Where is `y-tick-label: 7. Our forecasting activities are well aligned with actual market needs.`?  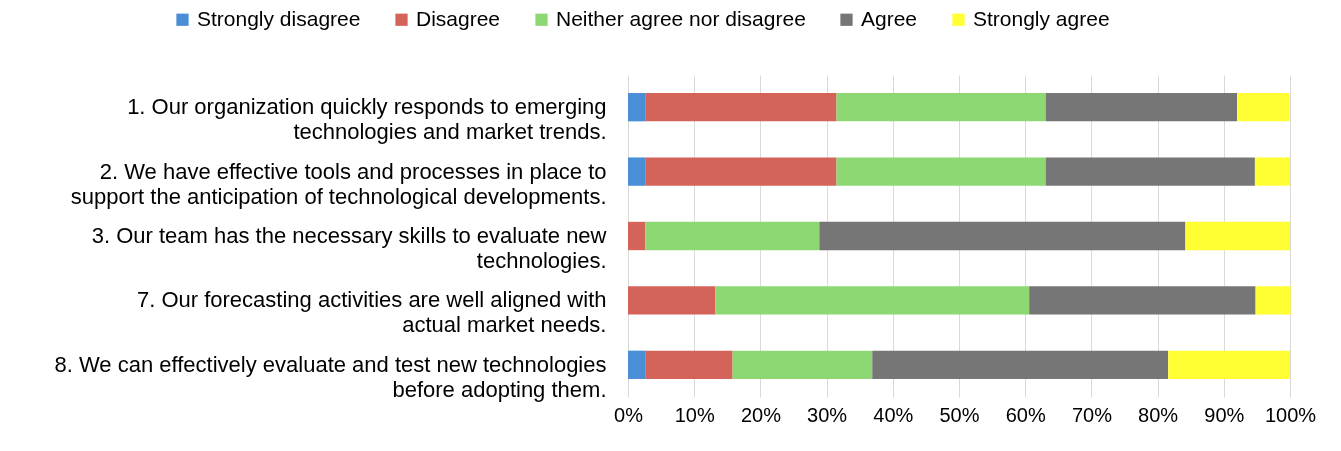
y-tick-label: 7. Our forecasting activities are well aligned with actual market needs. is located at coordinates (371, 312).